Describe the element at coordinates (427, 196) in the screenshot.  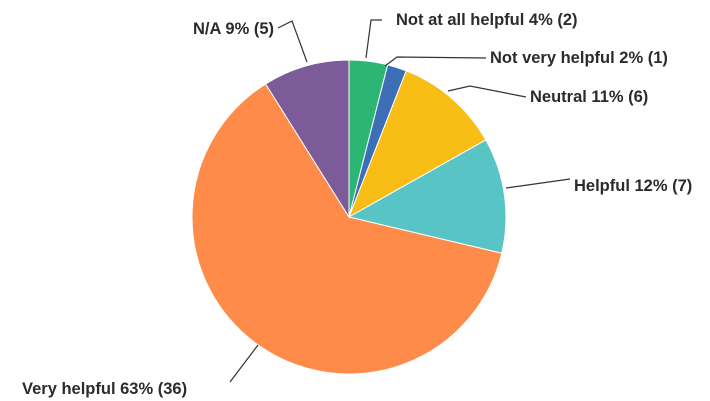
I see `pie-slice-helpful` at that location.